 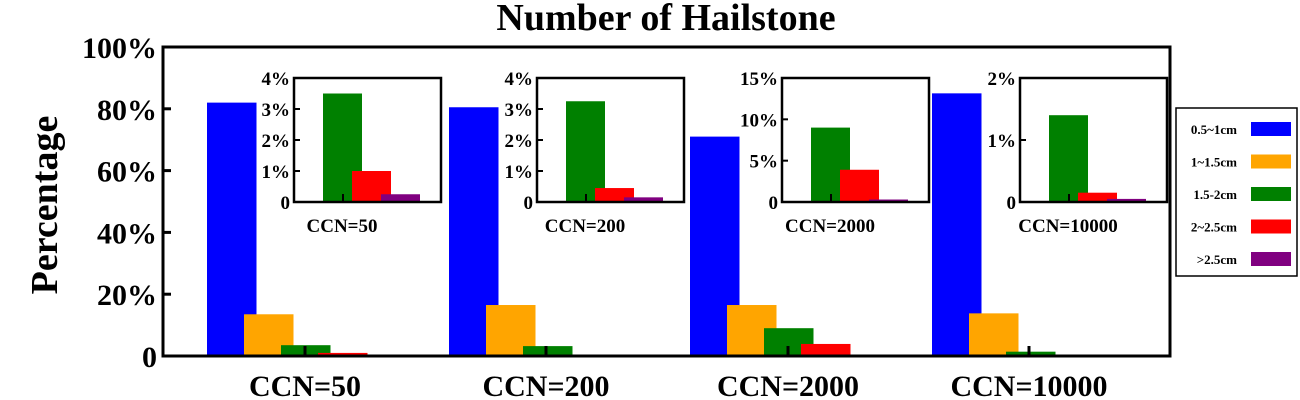 I want to click on legend-item->2.5cm: >2.5cm, so click(x=1244, y=259).